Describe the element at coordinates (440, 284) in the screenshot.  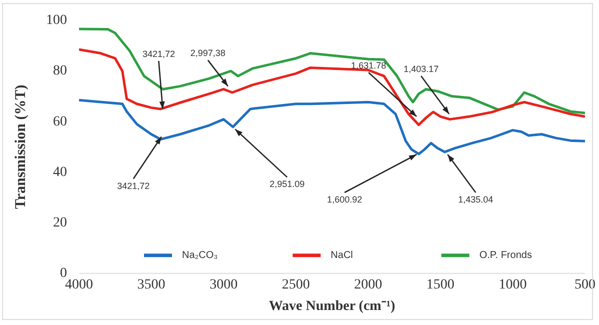
I see `x-tick-label: 1500` at that location.